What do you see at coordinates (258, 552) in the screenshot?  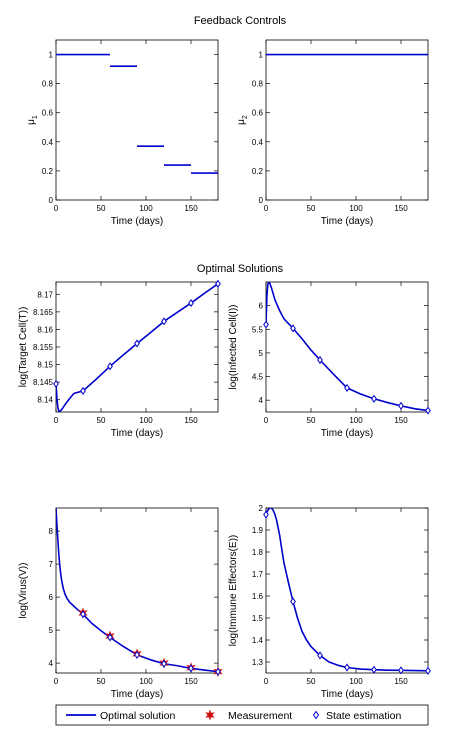 I see `y-tick-label: 1.8` at bounding box center [258, 552].